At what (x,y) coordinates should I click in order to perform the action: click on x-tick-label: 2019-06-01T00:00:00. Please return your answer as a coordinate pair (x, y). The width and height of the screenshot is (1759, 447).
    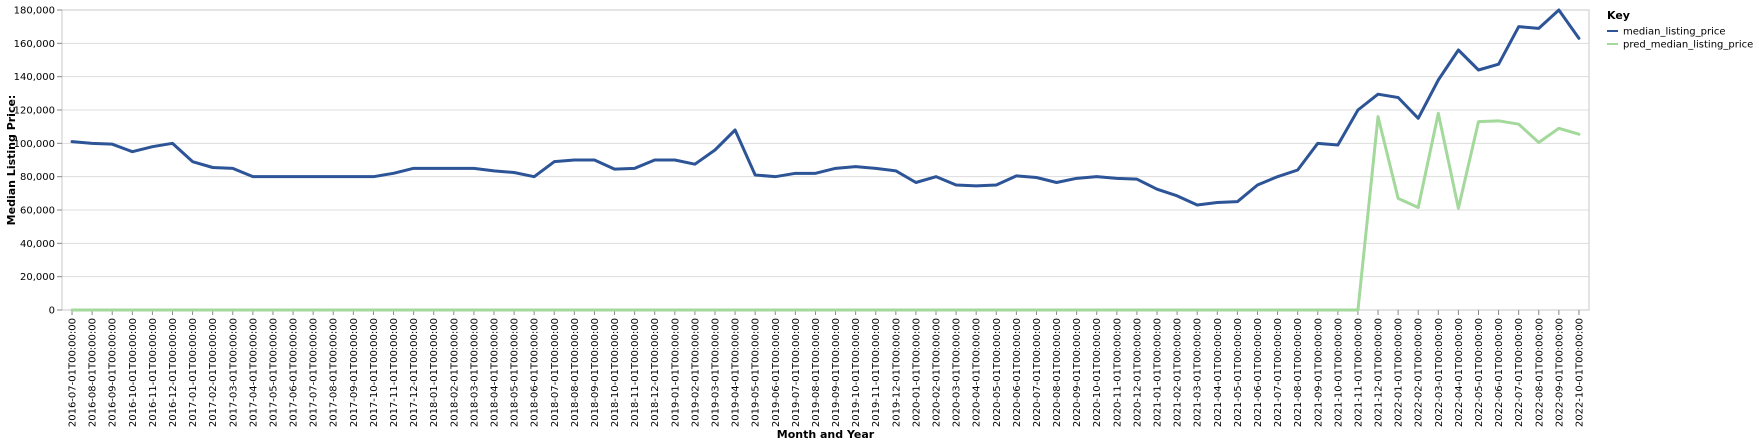
    Looking at the image, I should click on (776, 372).